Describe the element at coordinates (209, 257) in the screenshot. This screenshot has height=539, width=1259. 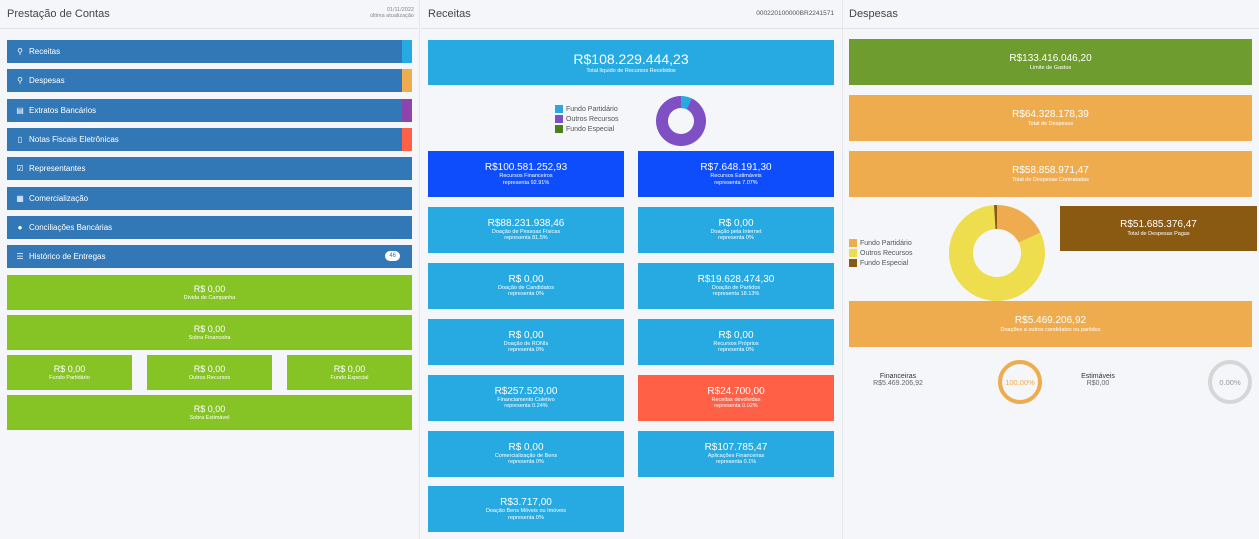
I see `menu-item-hist-rico-de-entregas: ☰ Histórico de Entregas 46` at that location.